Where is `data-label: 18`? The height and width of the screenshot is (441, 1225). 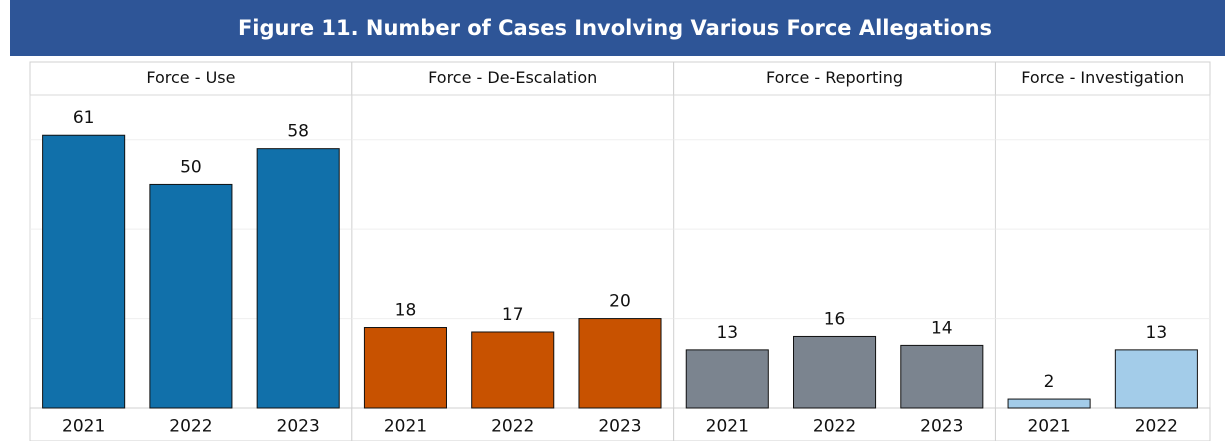
data-label: 18 is located at coordinates (406, 311).